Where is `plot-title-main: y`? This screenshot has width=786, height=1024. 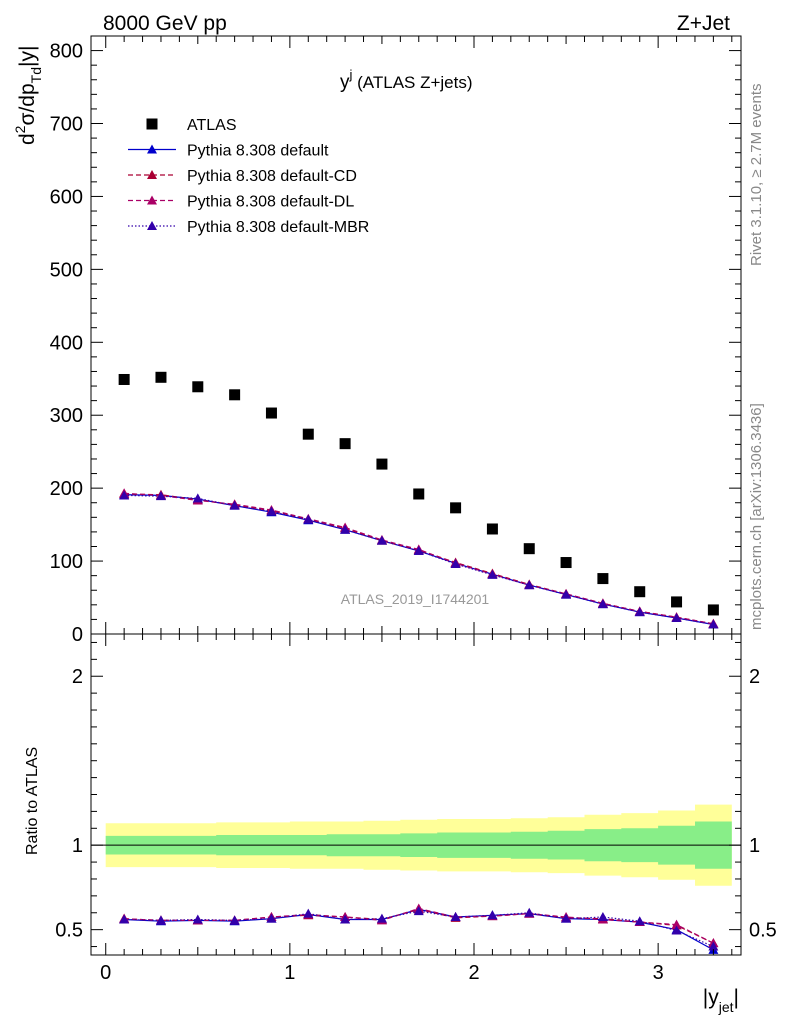
plot-title-main: y is located at coordinates (345, 82).